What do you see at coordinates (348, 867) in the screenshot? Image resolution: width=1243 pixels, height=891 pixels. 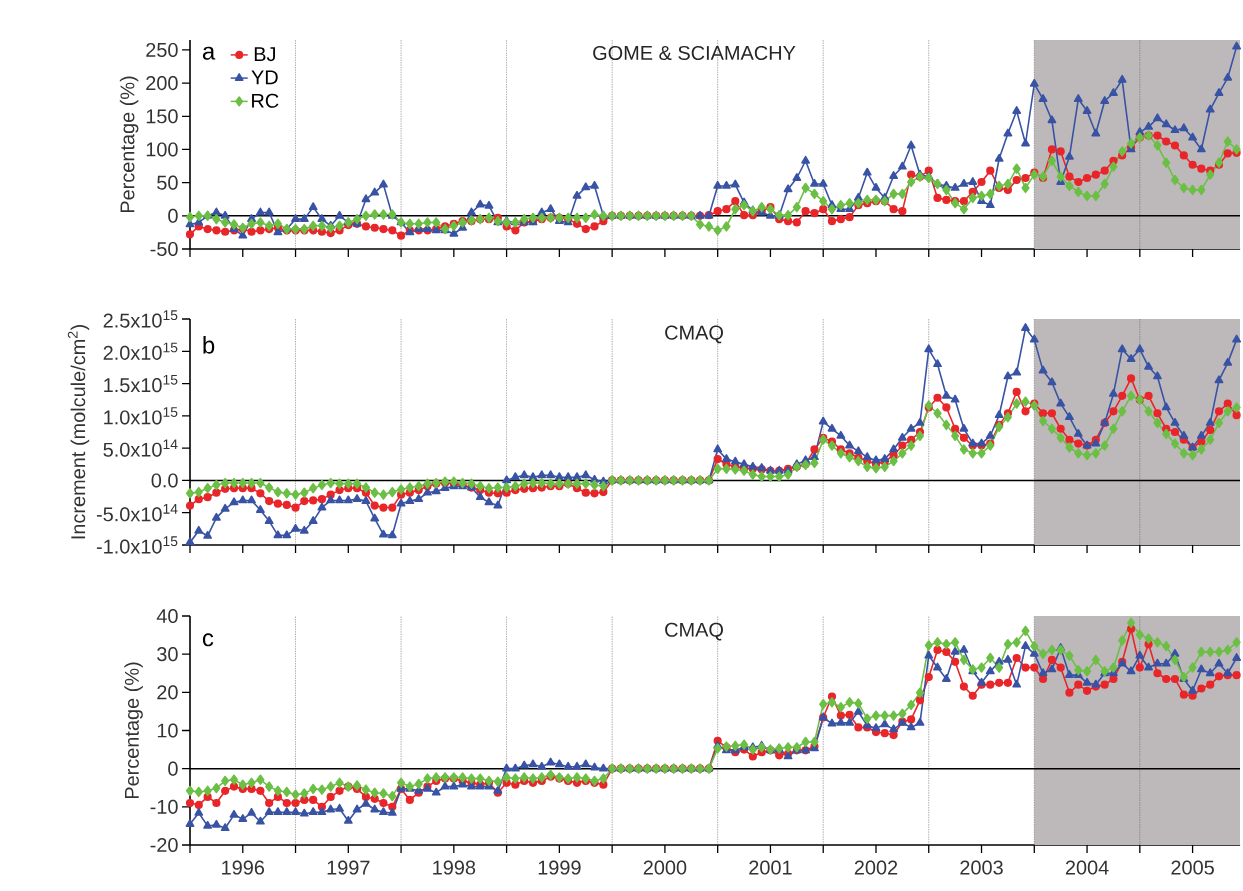 I see `x-tick-label: 1997` at bounding box center [348, 867].